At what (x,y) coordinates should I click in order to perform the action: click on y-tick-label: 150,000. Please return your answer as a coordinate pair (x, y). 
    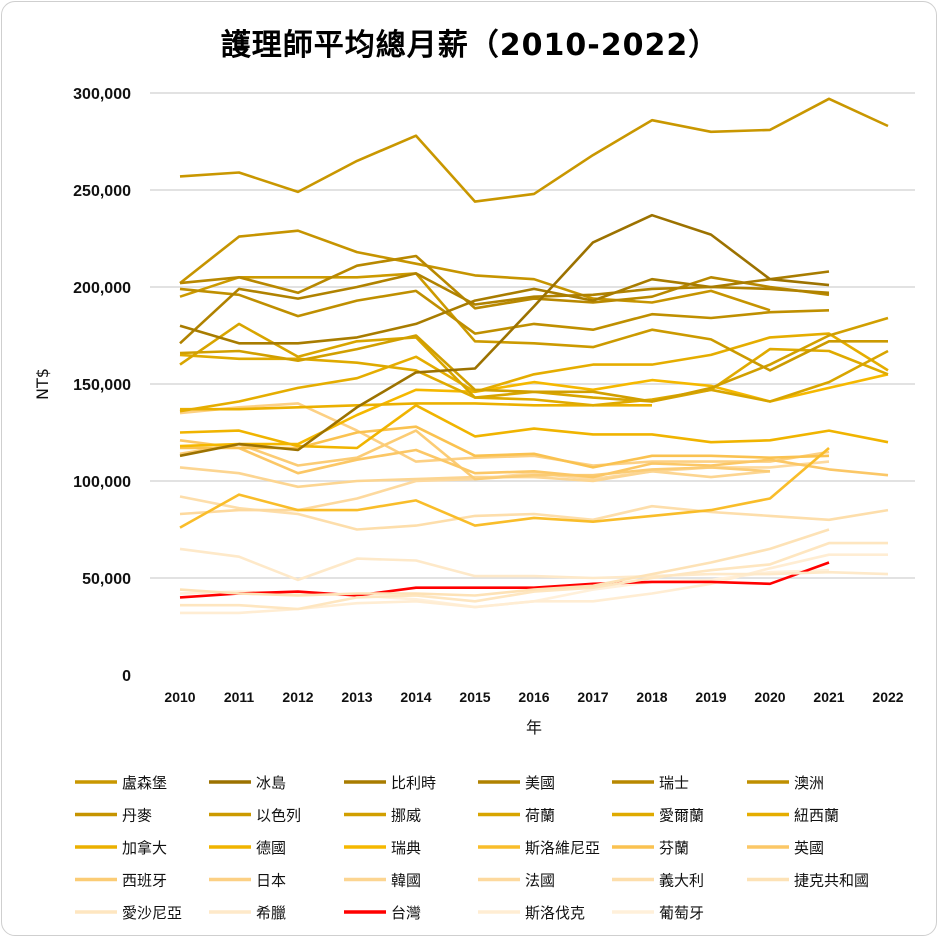
    Looking at the image, I should click on (102, 385).